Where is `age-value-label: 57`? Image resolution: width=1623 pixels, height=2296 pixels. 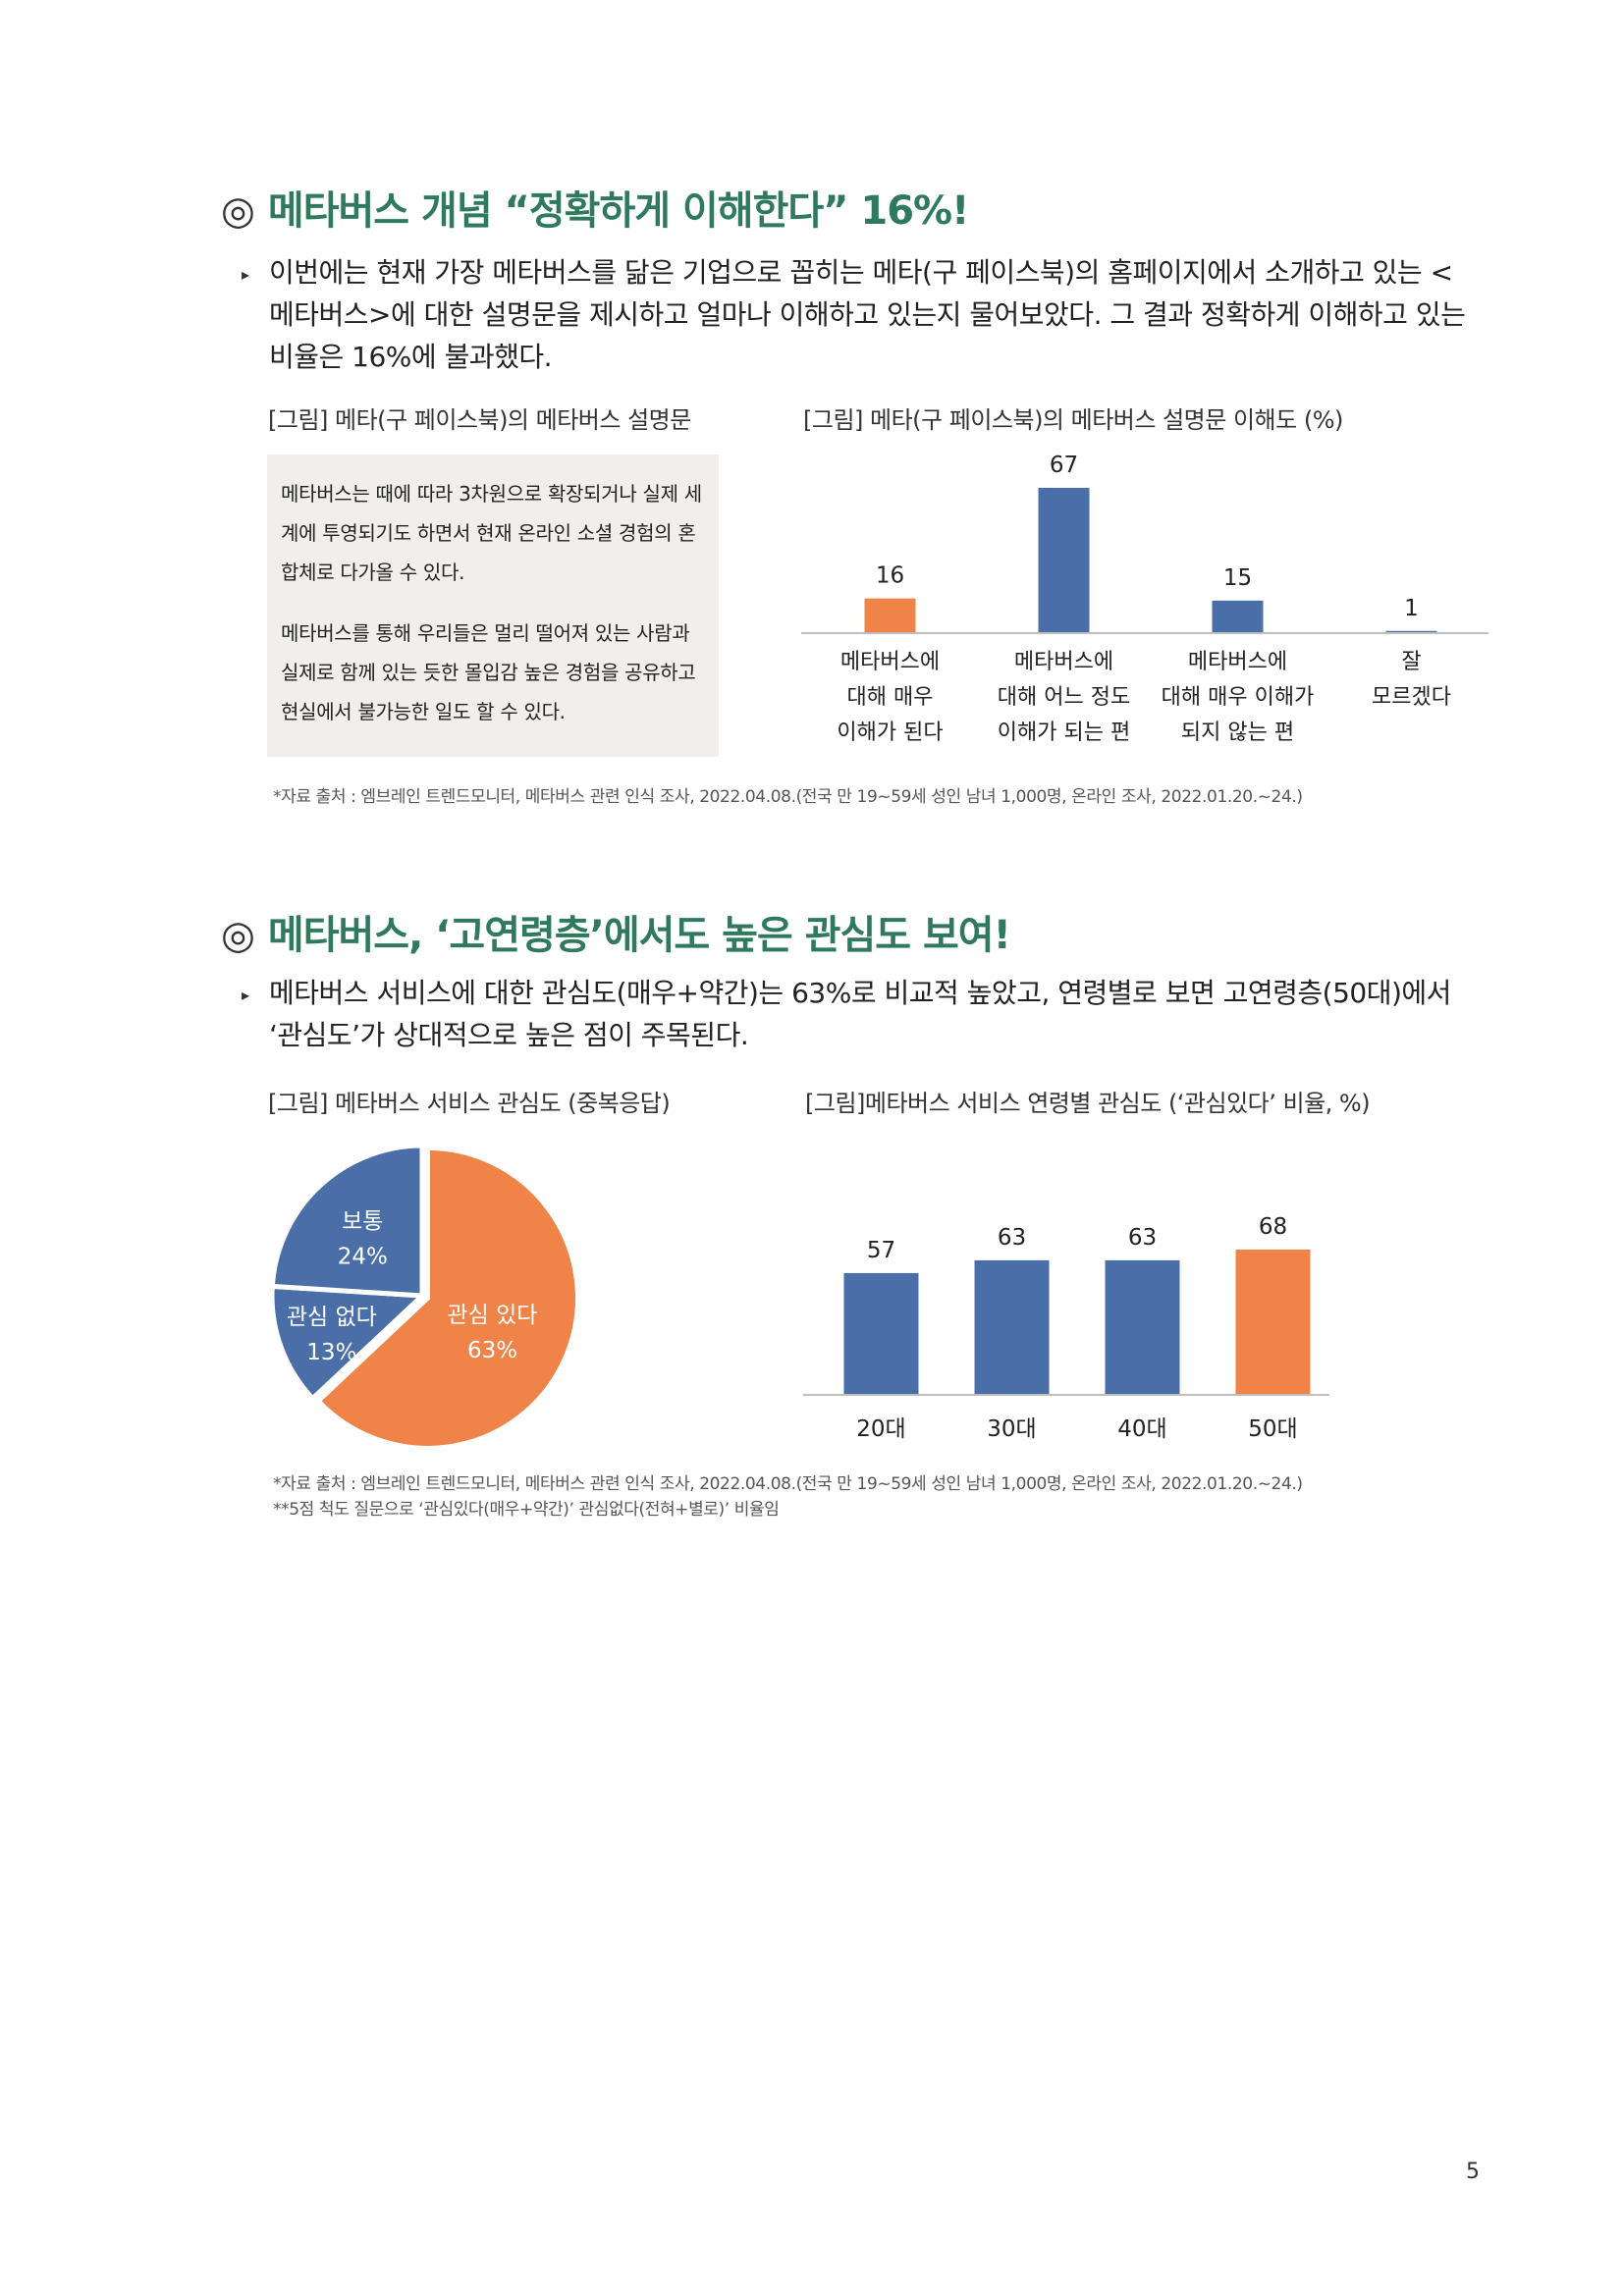 age-value-label: 57 is located at coordinates (881, 1250).